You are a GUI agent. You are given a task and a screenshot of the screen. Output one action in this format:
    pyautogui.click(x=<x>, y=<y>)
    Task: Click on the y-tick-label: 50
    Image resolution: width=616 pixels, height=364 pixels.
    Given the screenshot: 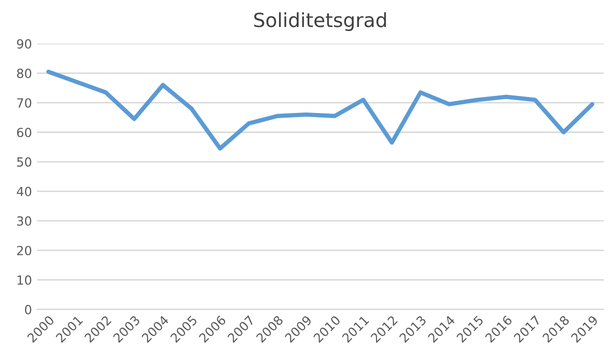 What is the action you would take?
    pyautogui.click(x=24, y=162)
    